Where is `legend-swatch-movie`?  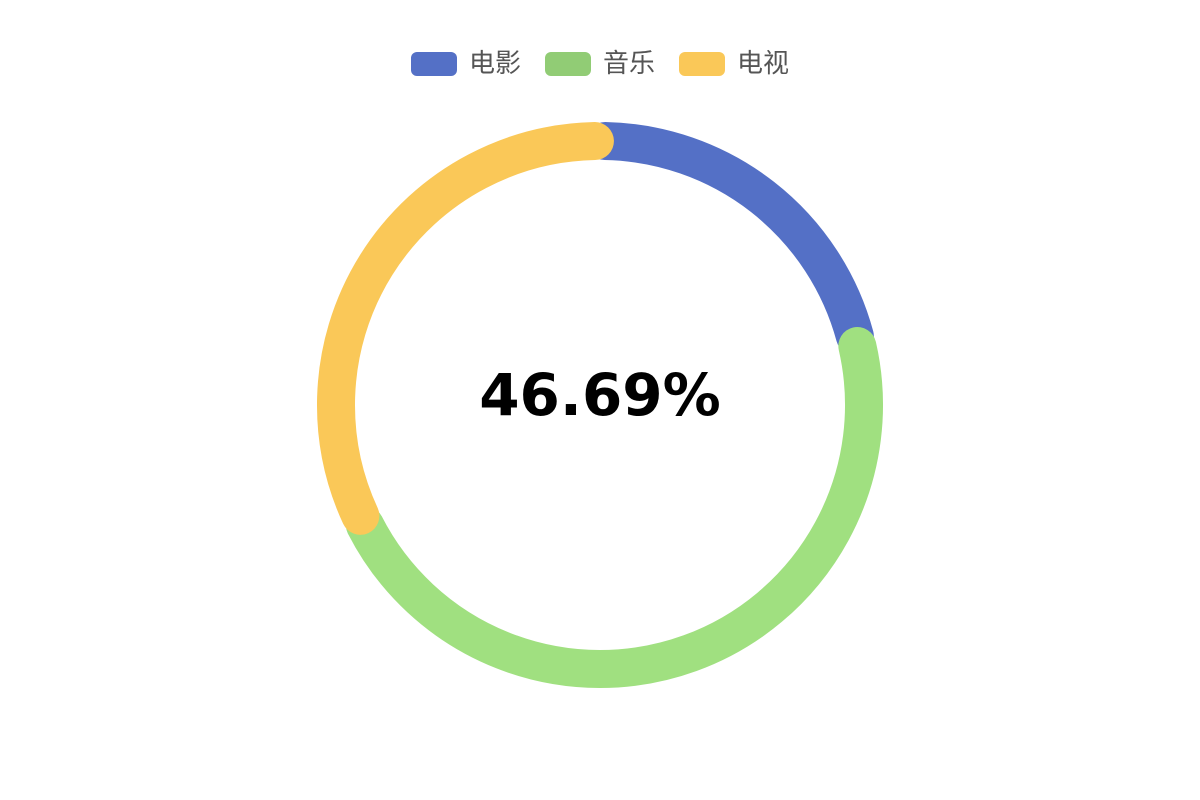 legend-swatch-movie is located at coordinates (433, 64).